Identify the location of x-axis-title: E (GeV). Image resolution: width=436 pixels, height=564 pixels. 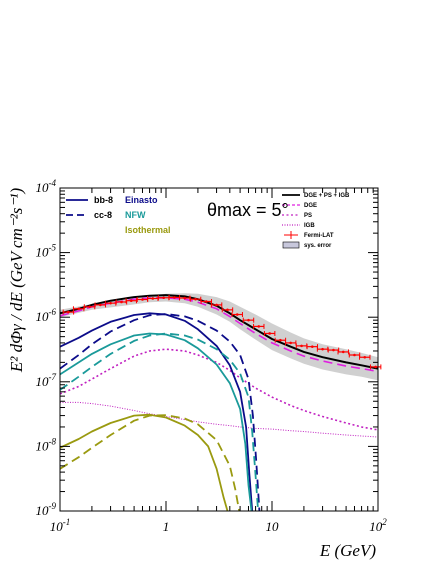
(348, 550).